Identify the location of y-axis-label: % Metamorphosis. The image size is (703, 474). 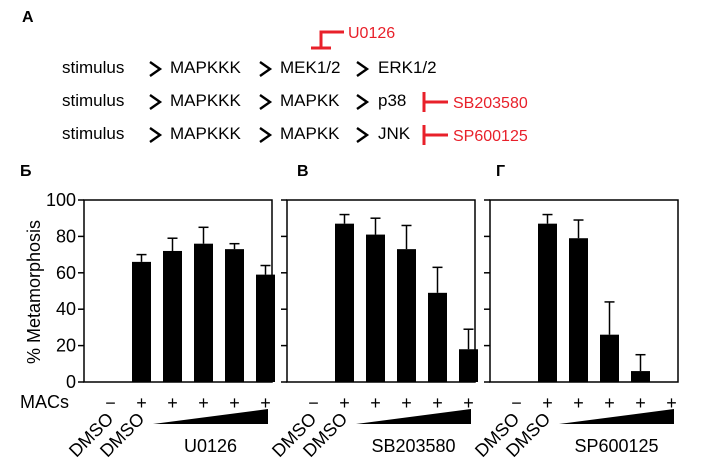
(34, 292).